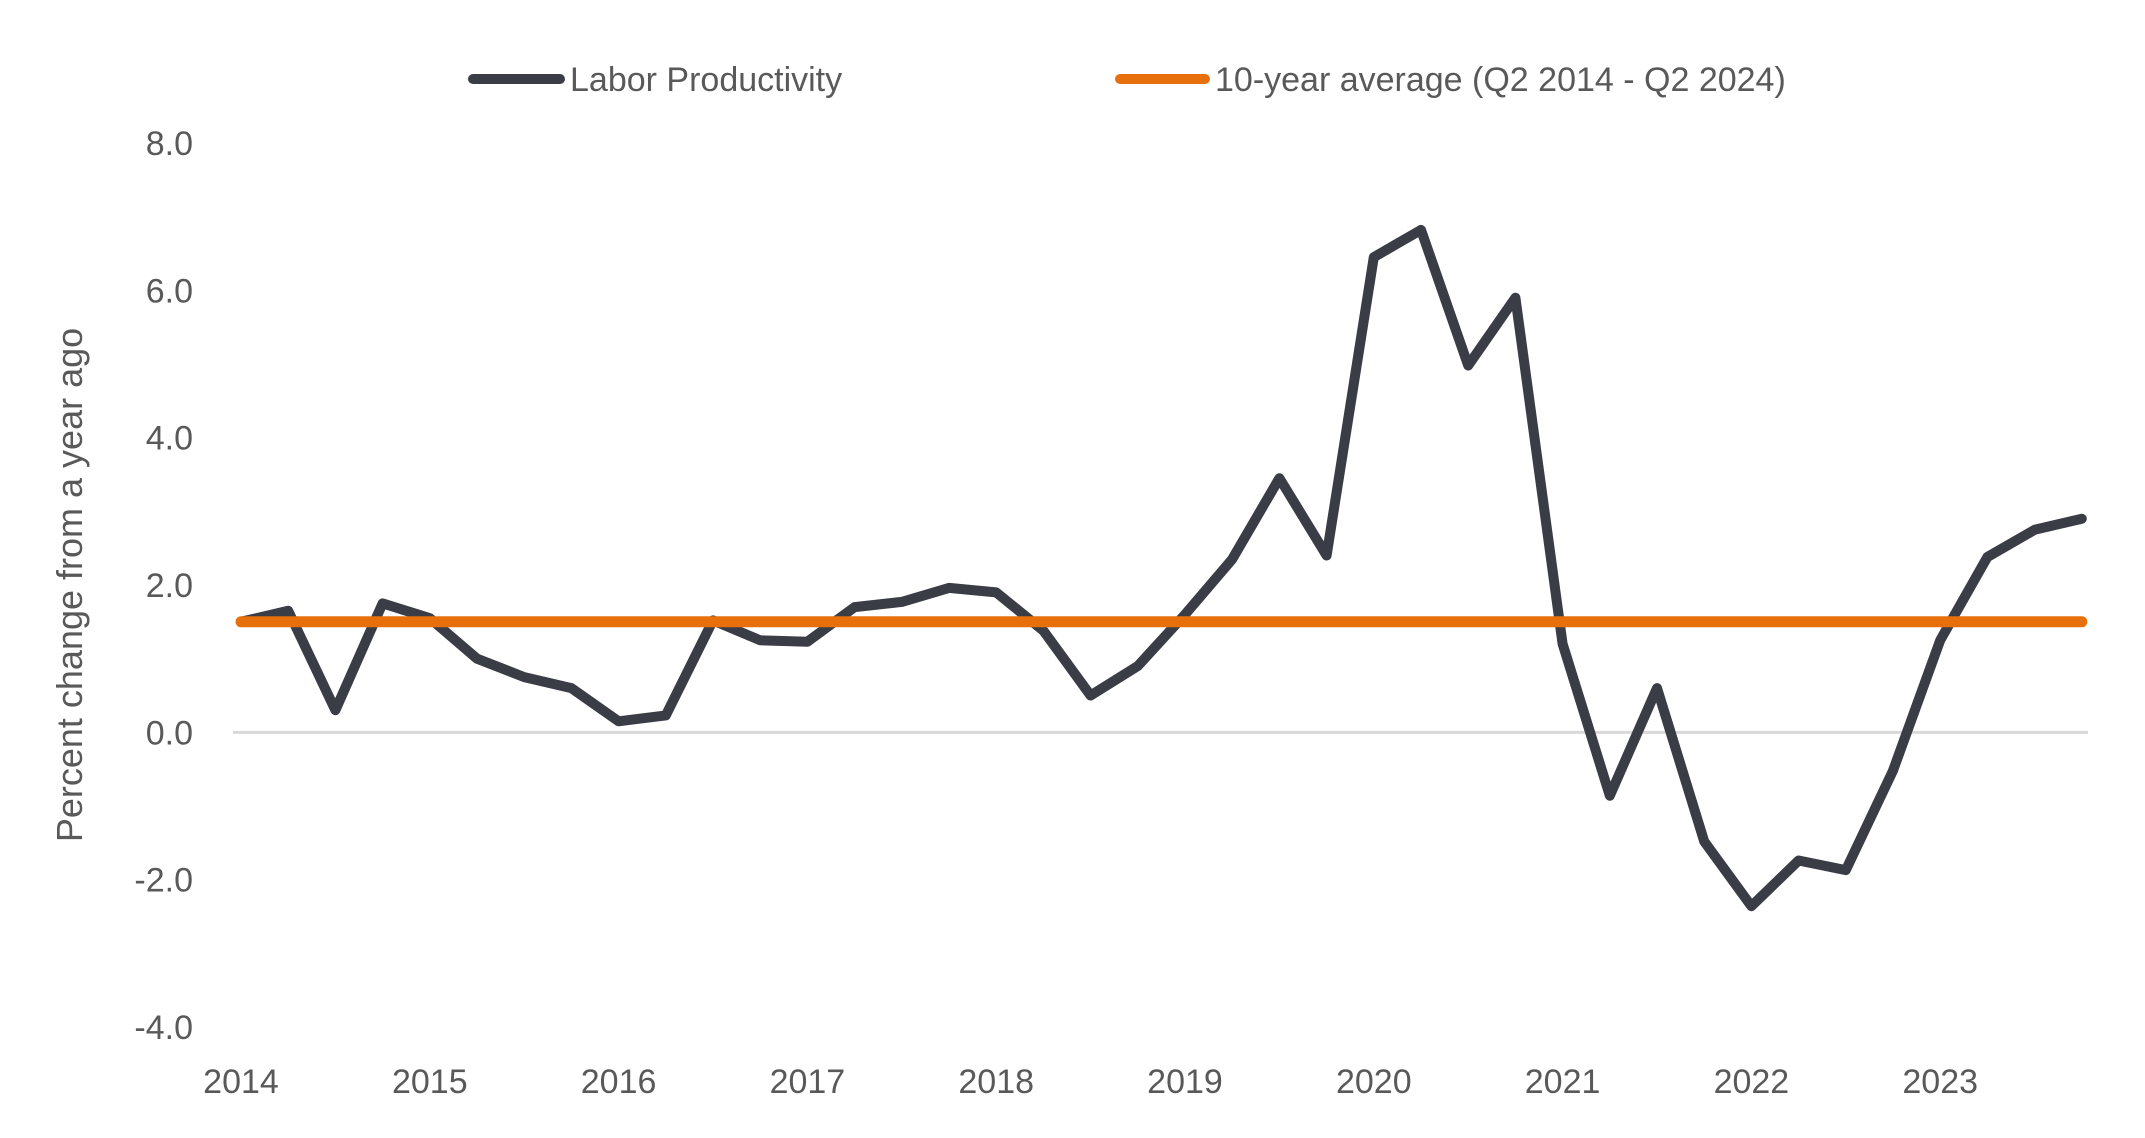 This screenshot has height=1138, width=2145. I want to click on legend-label-10-year-average: 10-year average (Q2 2014 - Q2 2024), so click(1500, 80).